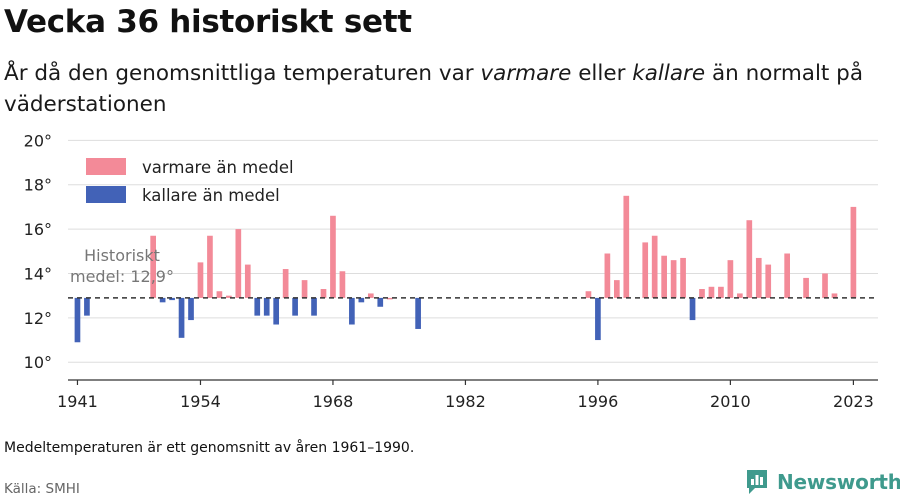  I want to click on bar-1971, so click(361, 300).